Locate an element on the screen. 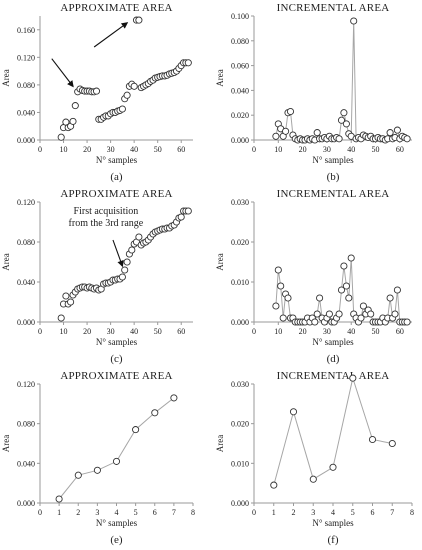 Image resolution: width=422 pixels, height=550 pixels. x-tick-label: 7 is located at coordinates (392, 512).